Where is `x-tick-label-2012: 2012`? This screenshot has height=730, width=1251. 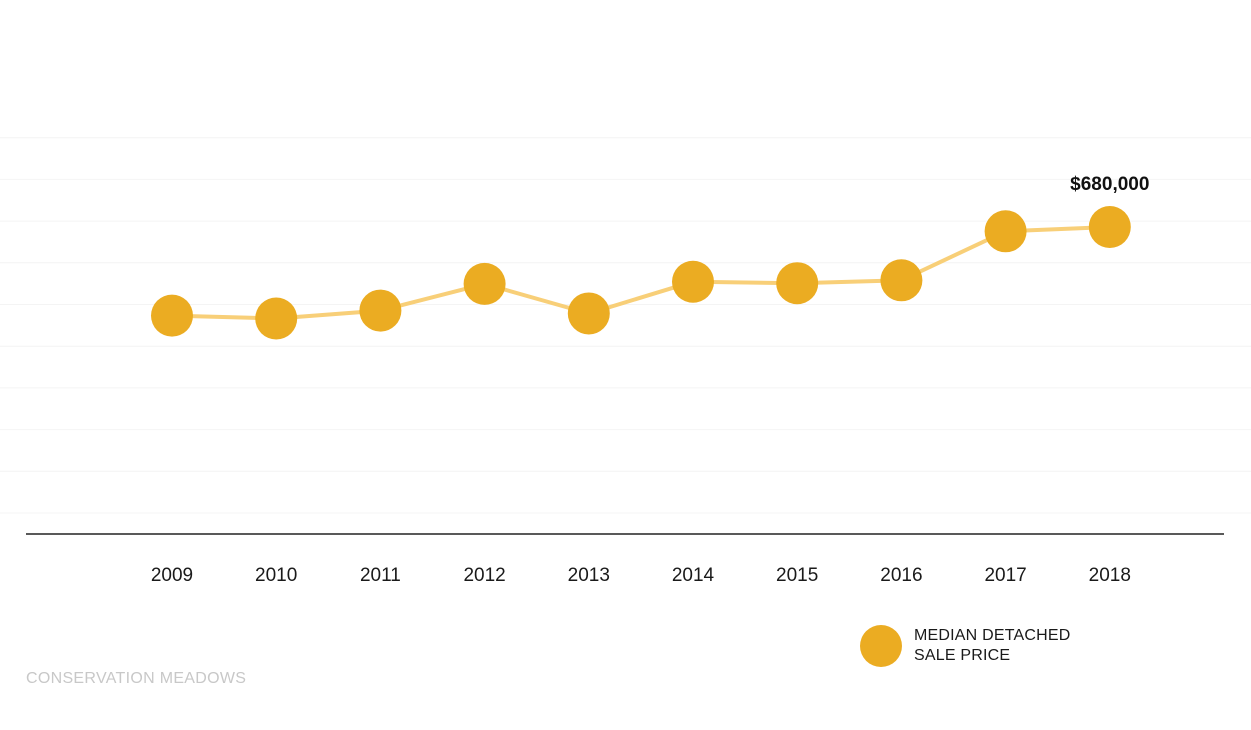 x-tick-label-2012: 2012 is located at coordinates (484, 575).